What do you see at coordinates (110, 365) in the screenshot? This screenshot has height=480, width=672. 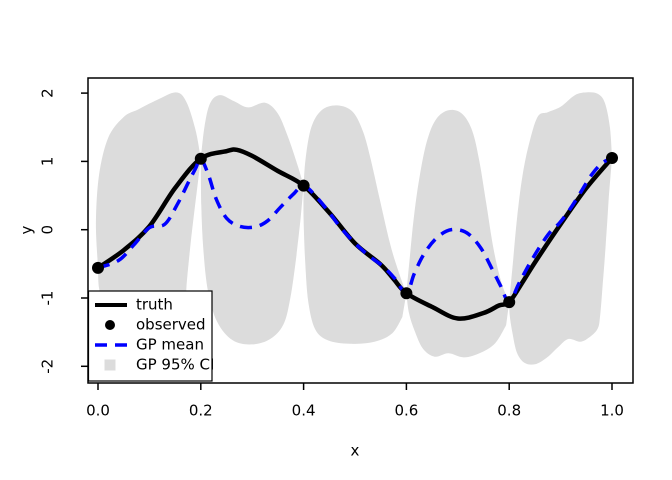 I see `legend-ci-swatch` at bounding box center [110, 365].